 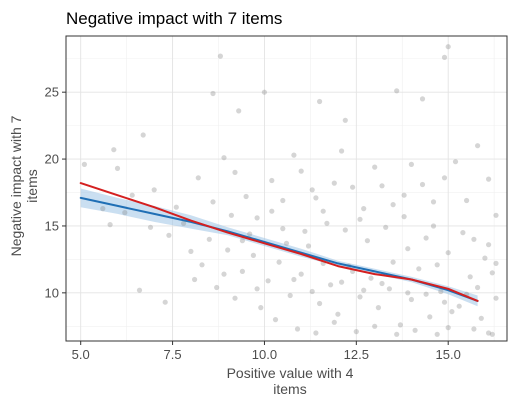 What do you see at coordinates (289, 389) in the screenshot?
I see `x-axis-title-line2: items` at bounding box center [289, 389].